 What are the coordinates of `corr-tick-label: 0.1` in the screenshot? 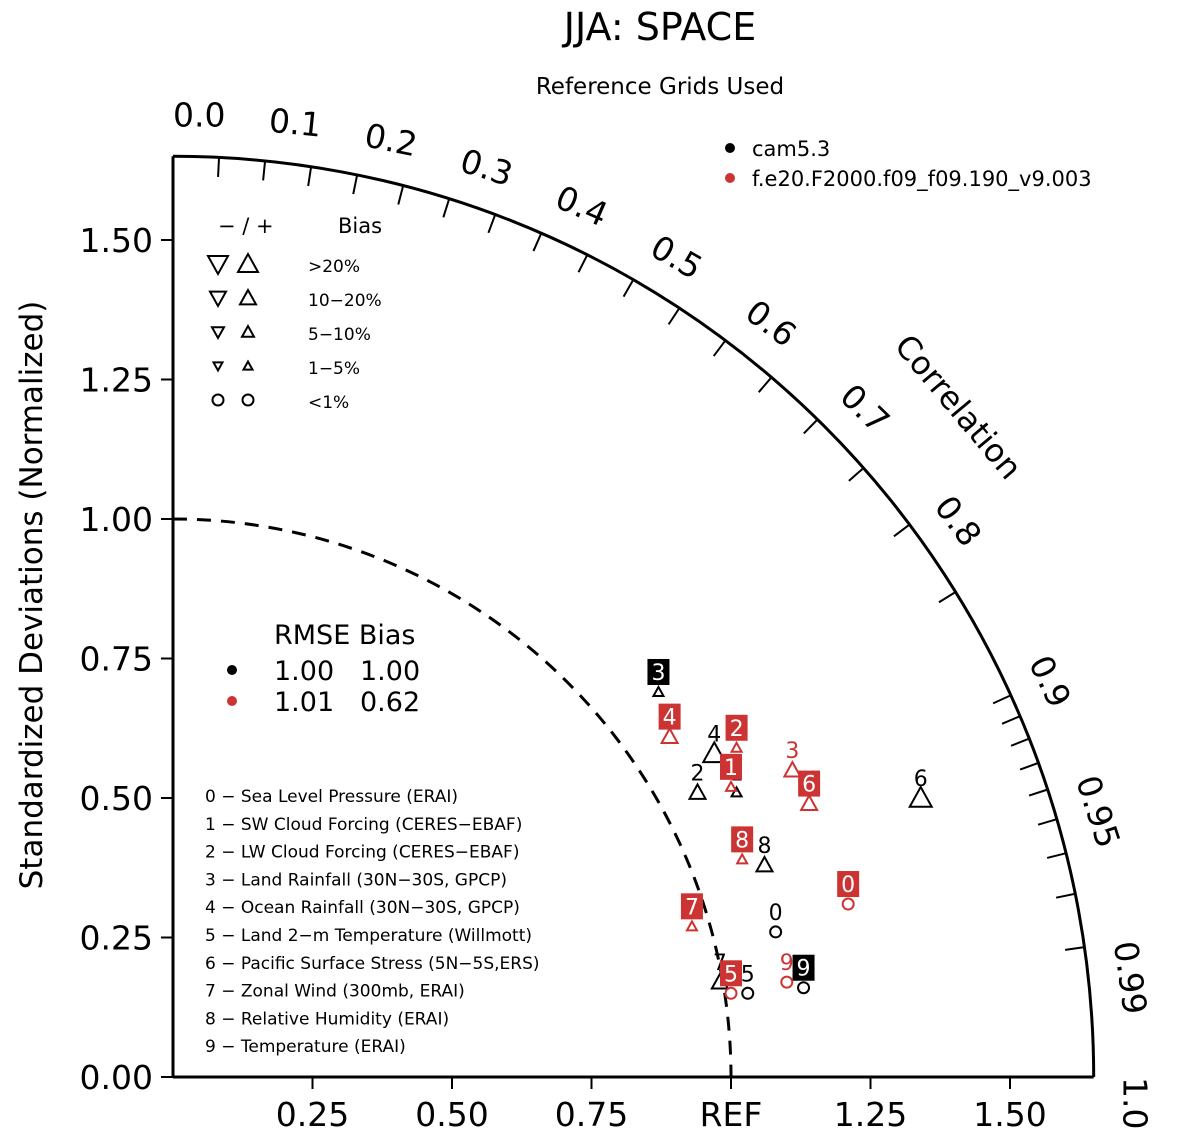 It's located at (295, 123).